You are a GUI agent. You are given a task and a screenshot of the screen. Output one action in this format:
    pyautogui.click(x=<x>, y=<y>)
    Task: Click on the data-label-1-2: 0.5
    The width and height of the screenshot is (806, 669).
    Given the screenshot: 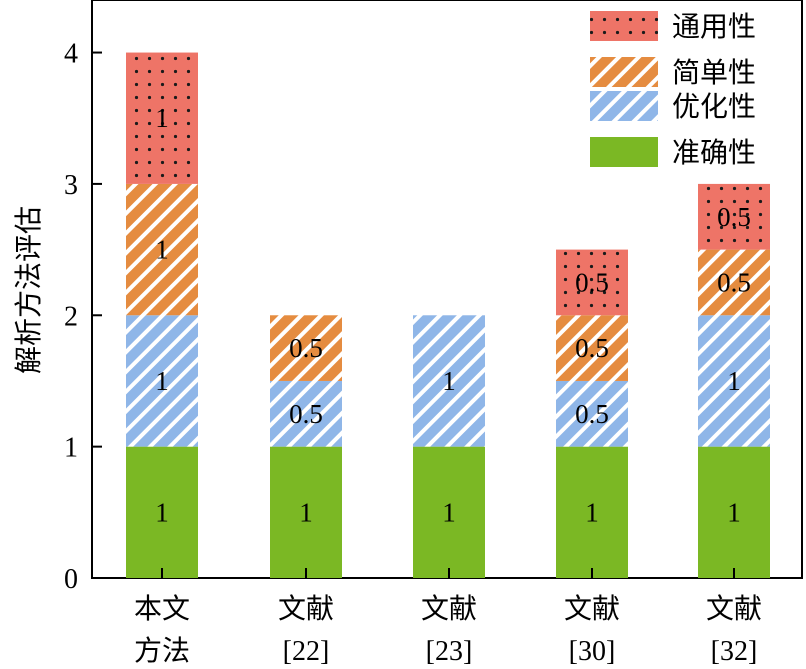 What is the action you would take?
    pyautogui.click(x=306, y=348)
    